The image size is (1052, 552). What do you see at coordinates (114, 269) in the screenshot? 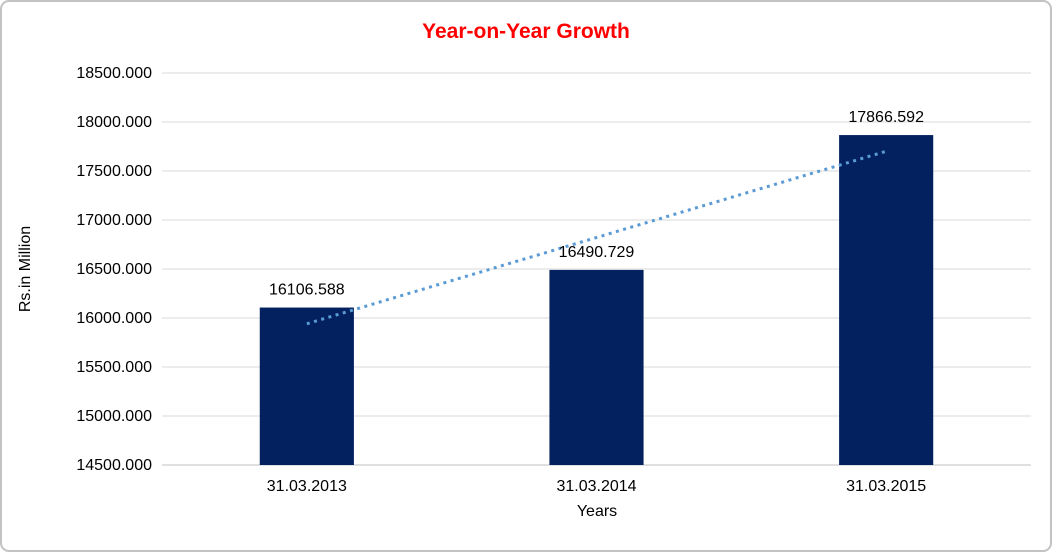
I see `y-tick-label: 16500.000` at bounding box center [114, 269].